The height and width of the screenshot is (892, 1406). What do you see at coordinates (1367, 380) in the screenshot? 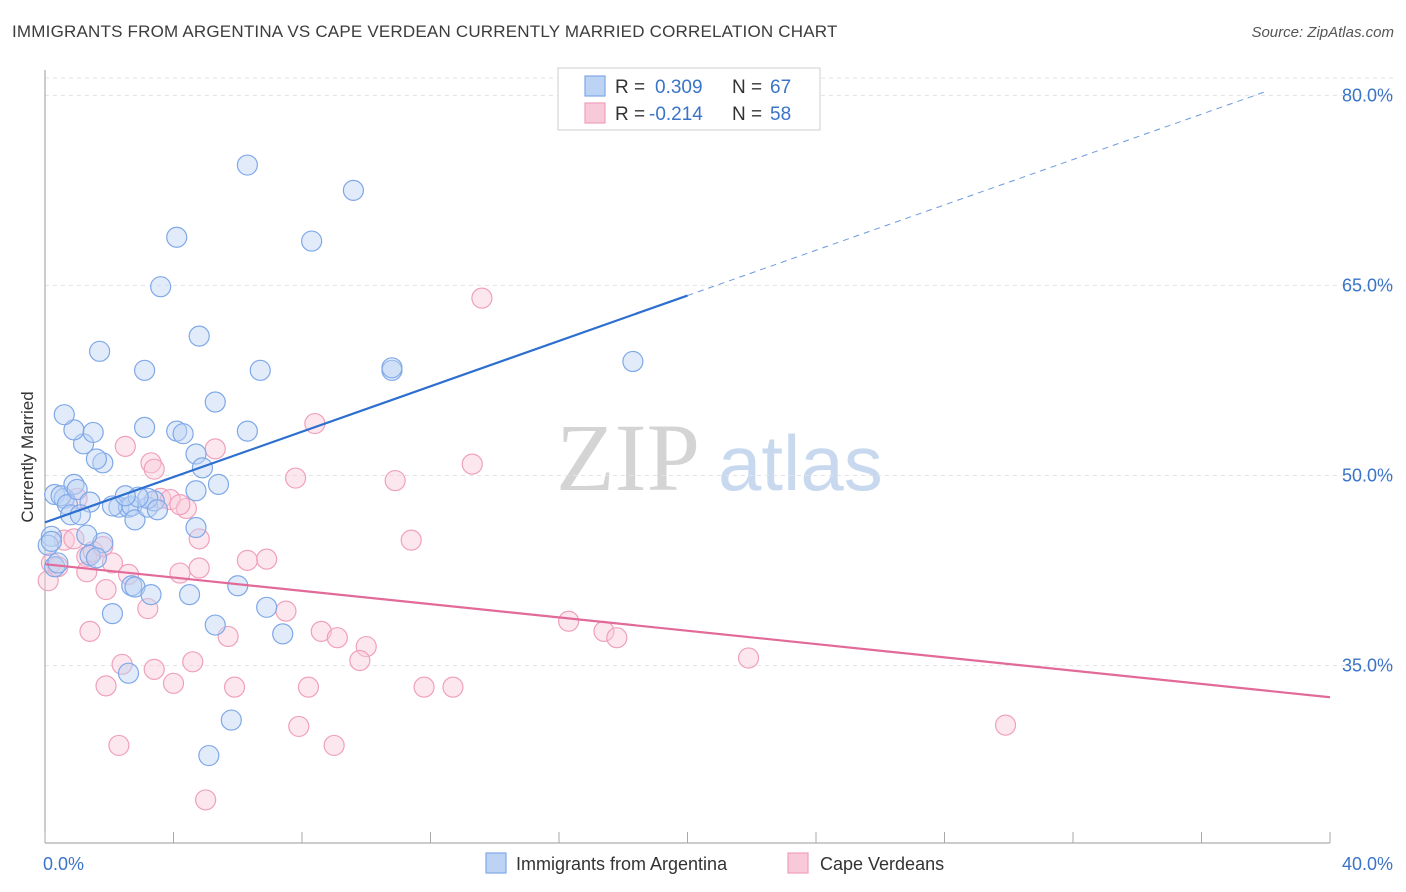
I see `y-tick-labels: 80.0% 65.0% 50.0% 35.0%` at bounding box center [1367, 380].